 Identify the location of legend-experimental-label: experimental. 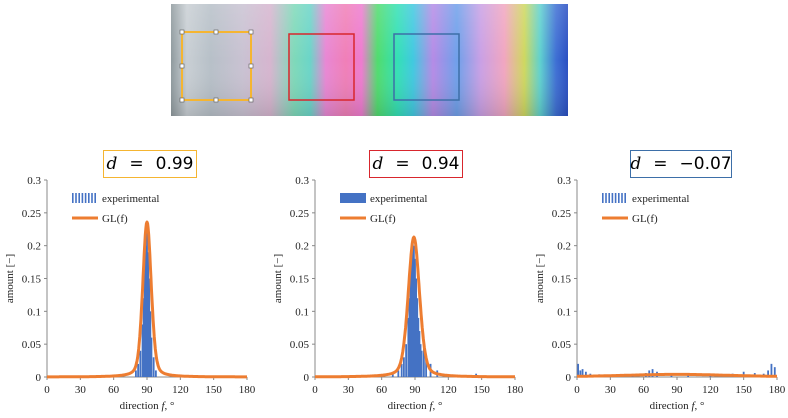
(398, 199).